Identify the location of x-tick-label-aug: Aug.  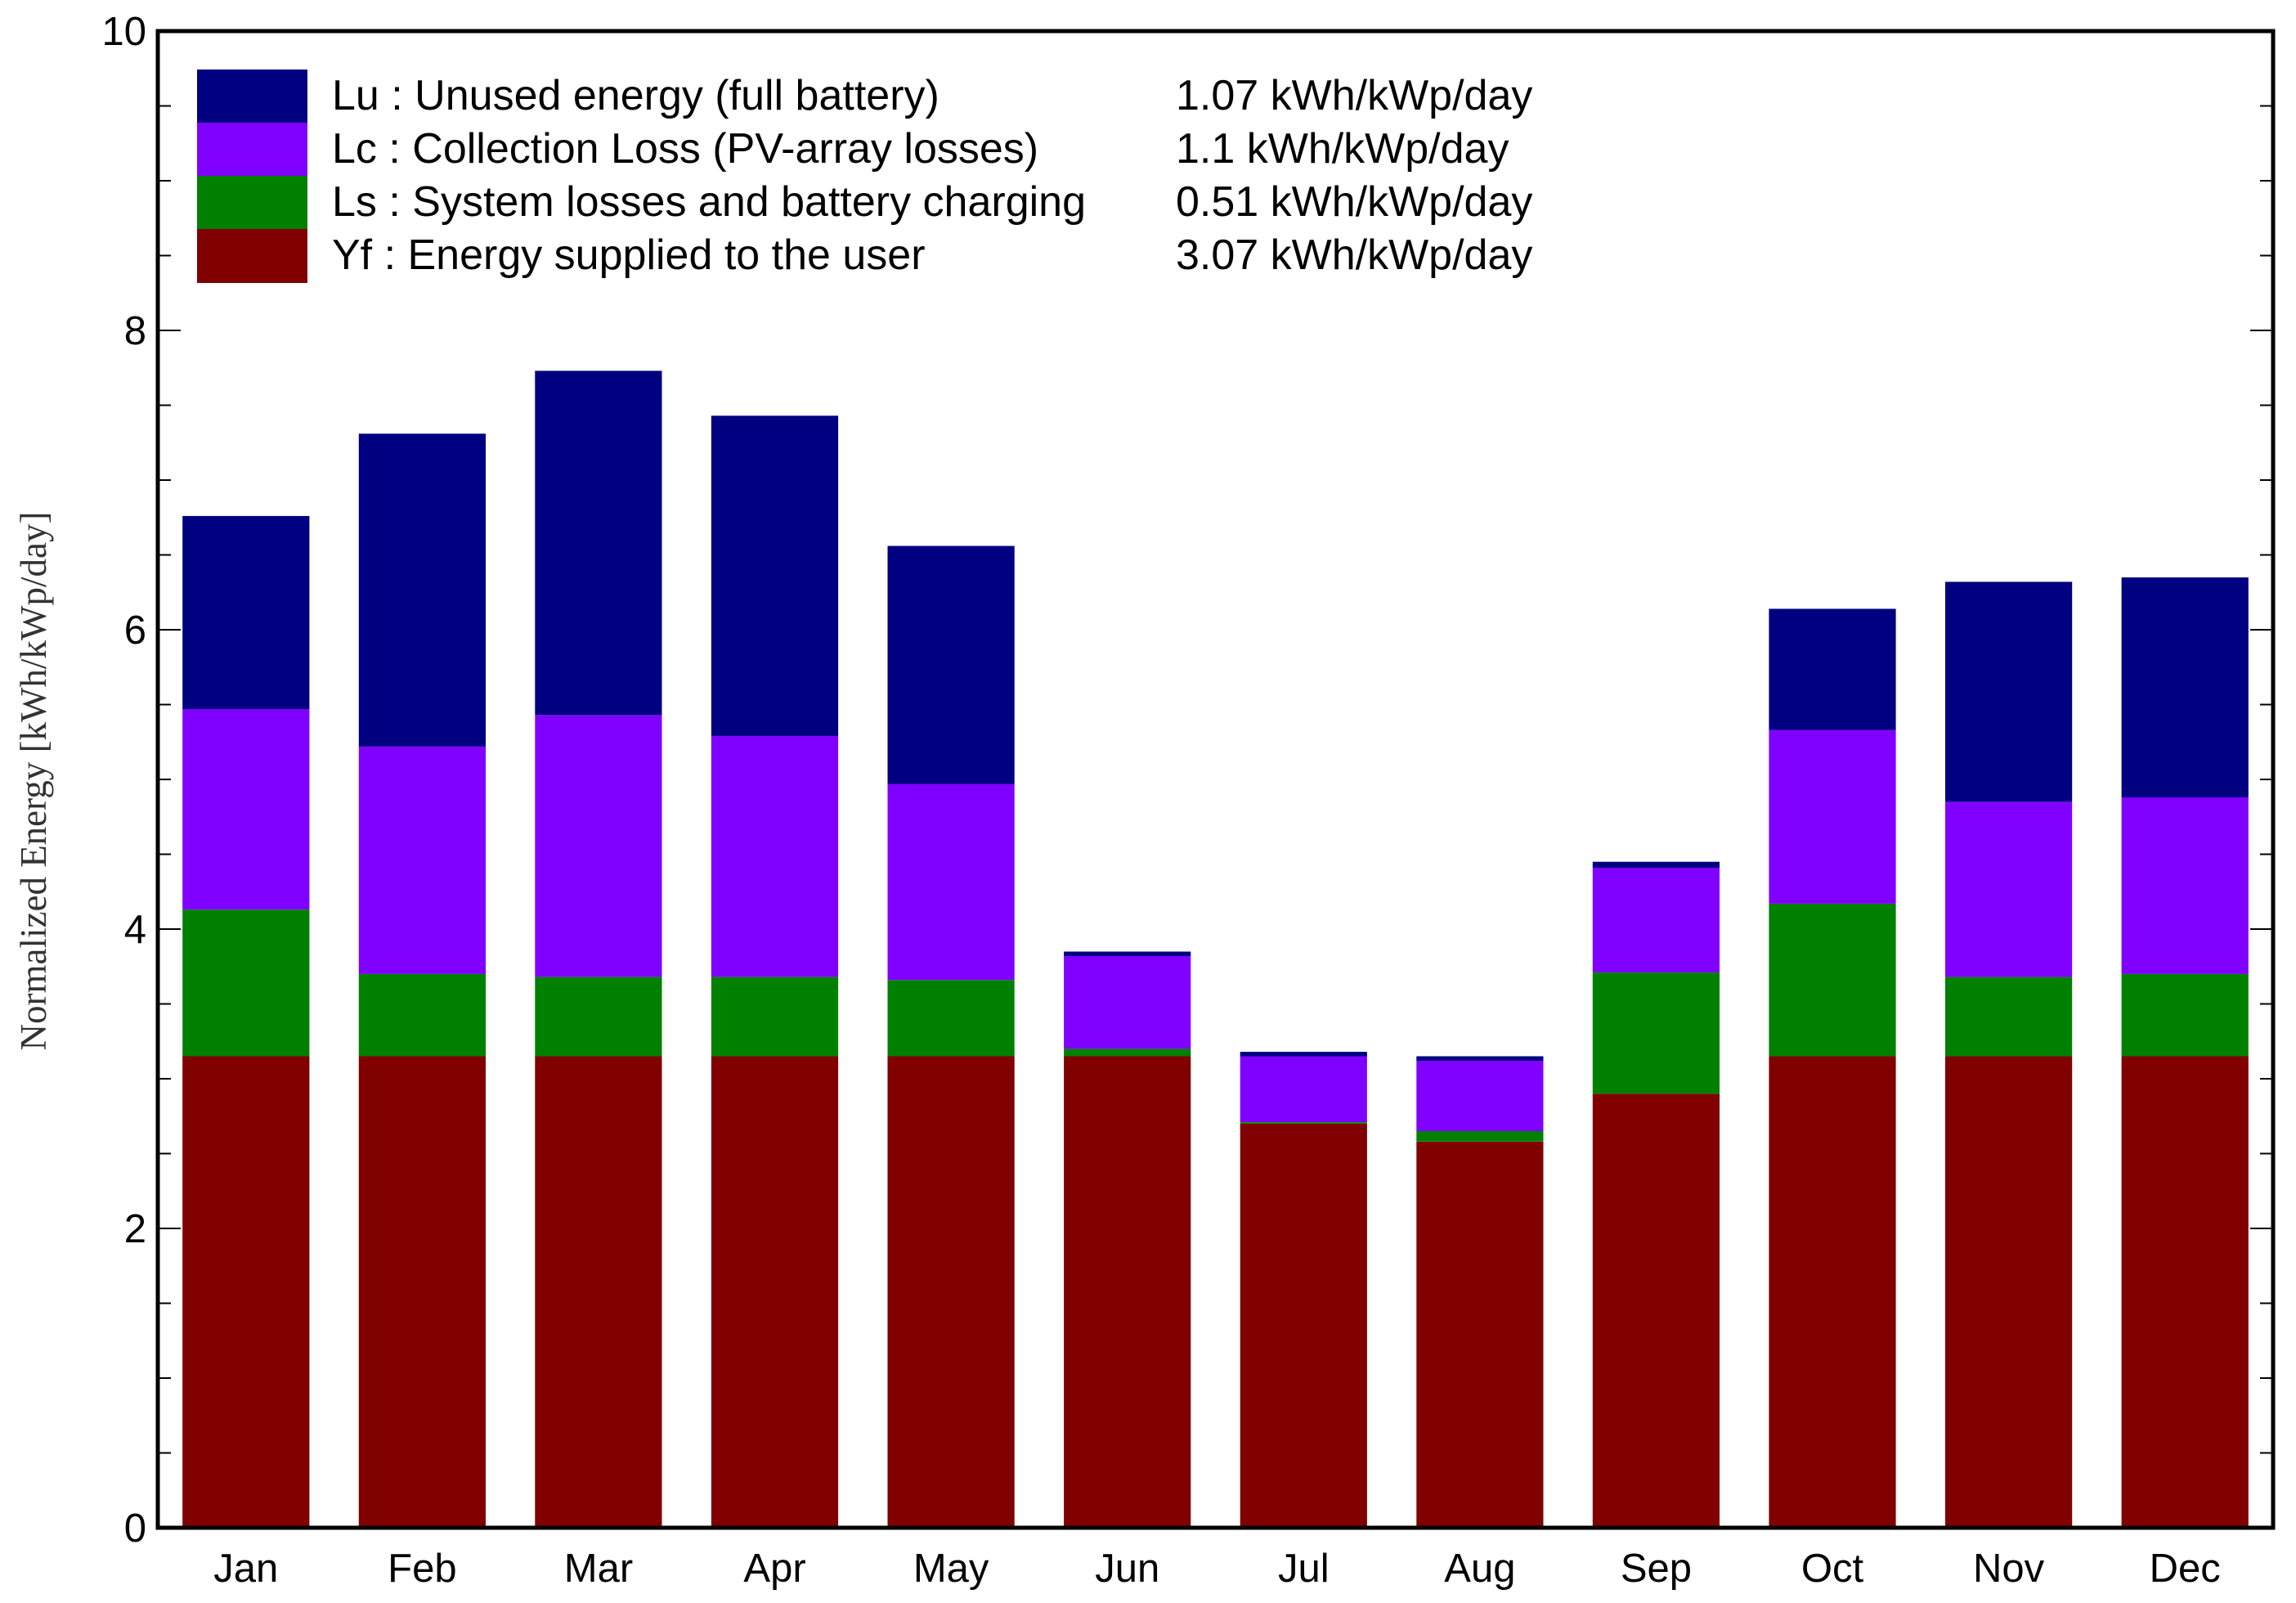
(1479, 1569).